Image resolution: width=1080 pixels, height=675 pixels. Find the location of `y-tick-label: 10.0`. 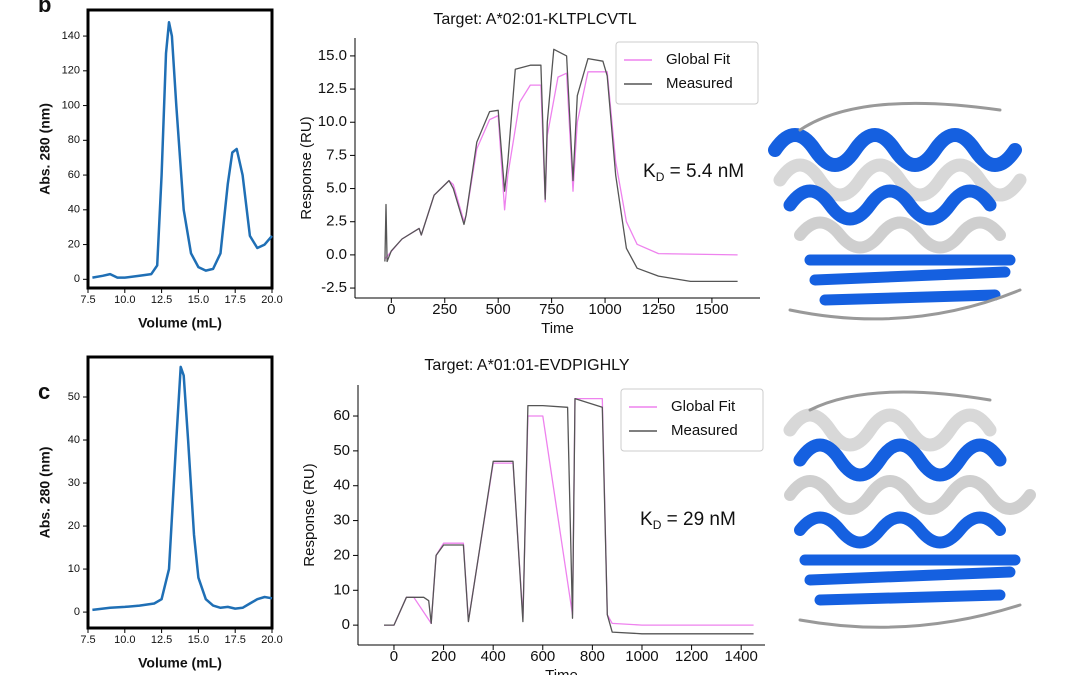

y-tick-label: 10.0 is located at coordinates (332, 121).